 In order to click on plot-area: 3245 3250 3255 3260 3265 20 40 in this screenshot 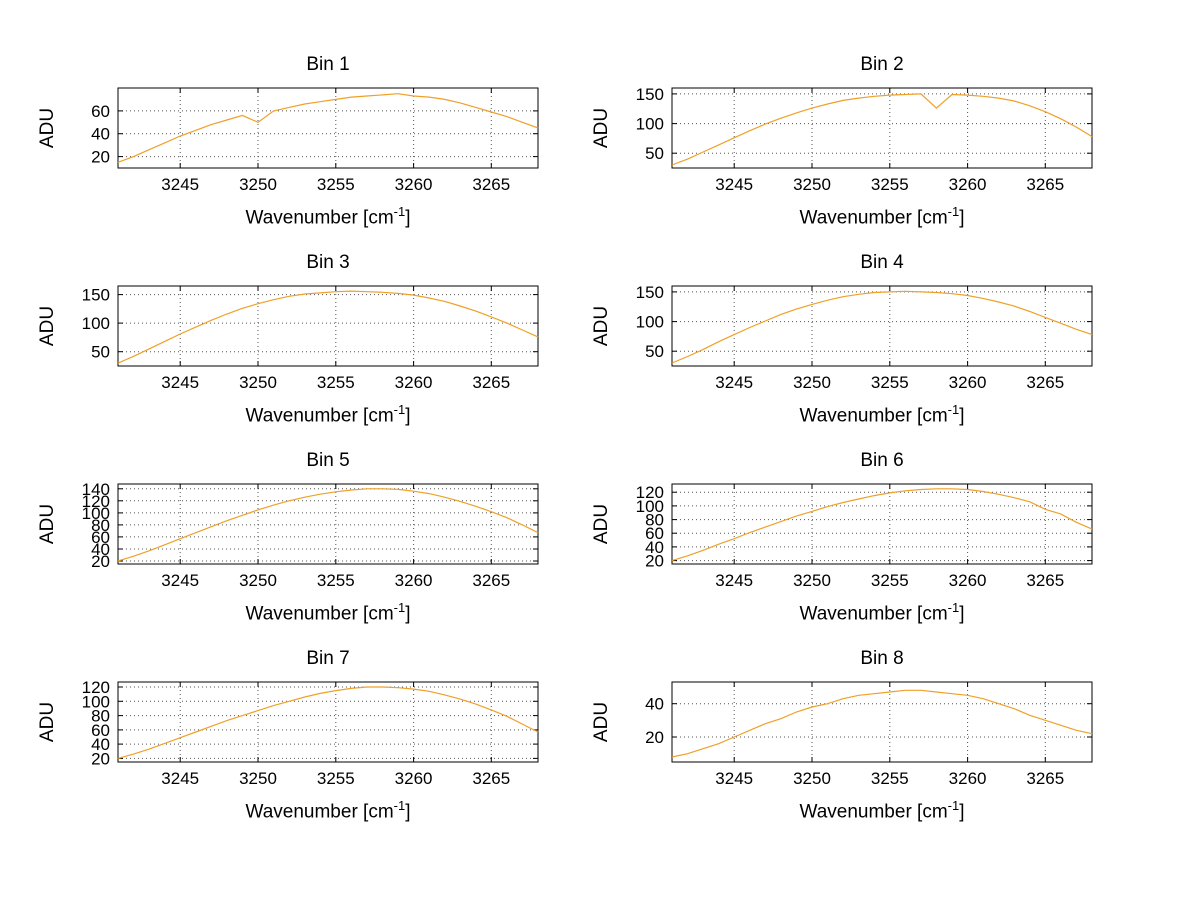, I will do `click(869, 734)`.